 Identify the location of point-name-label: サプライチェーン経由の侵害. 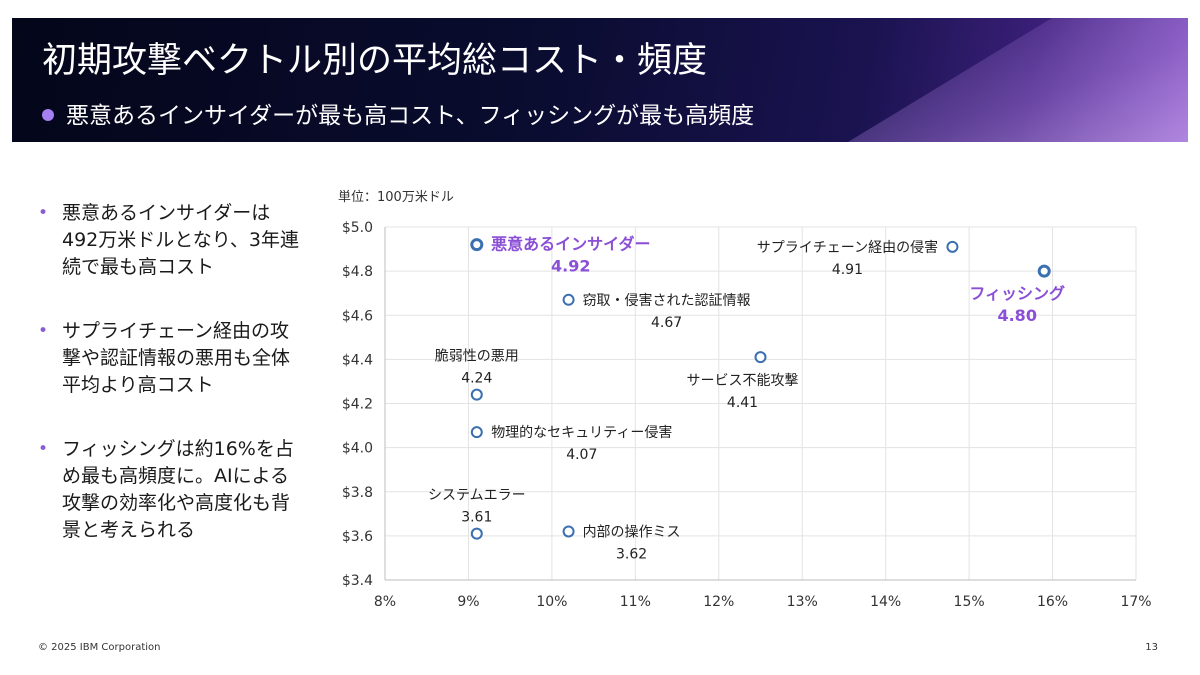
(847, 247).